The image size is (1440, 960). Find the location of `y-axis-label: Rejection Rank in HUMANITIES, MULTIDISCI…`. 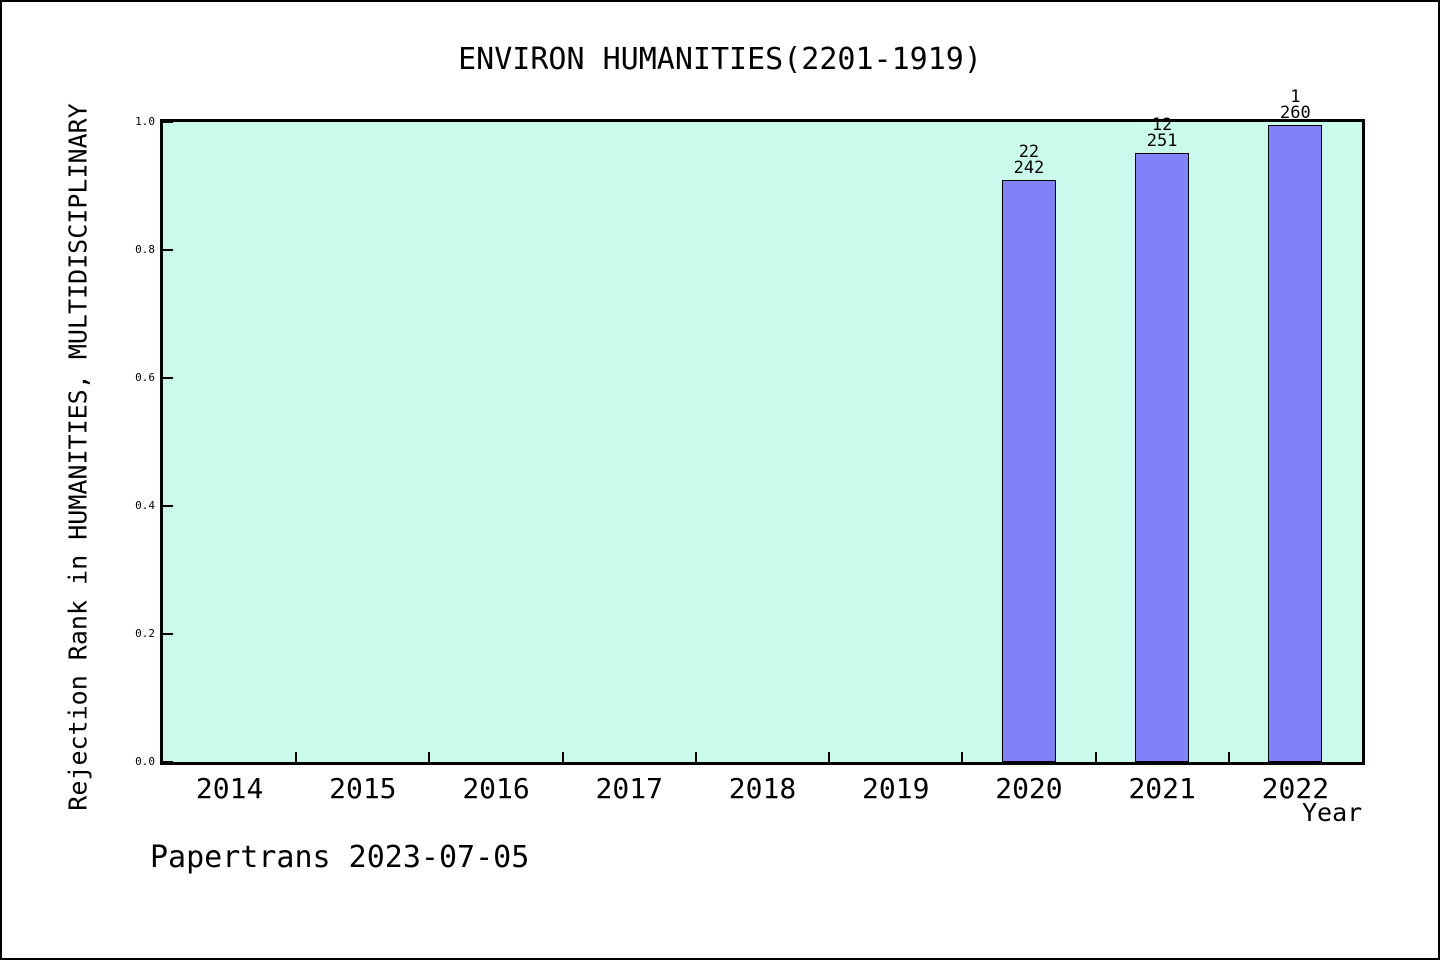

y-axis-label: Rejection Rank in HUMANITIES, MULTIDISCI… is located at coordinates (78, 457).